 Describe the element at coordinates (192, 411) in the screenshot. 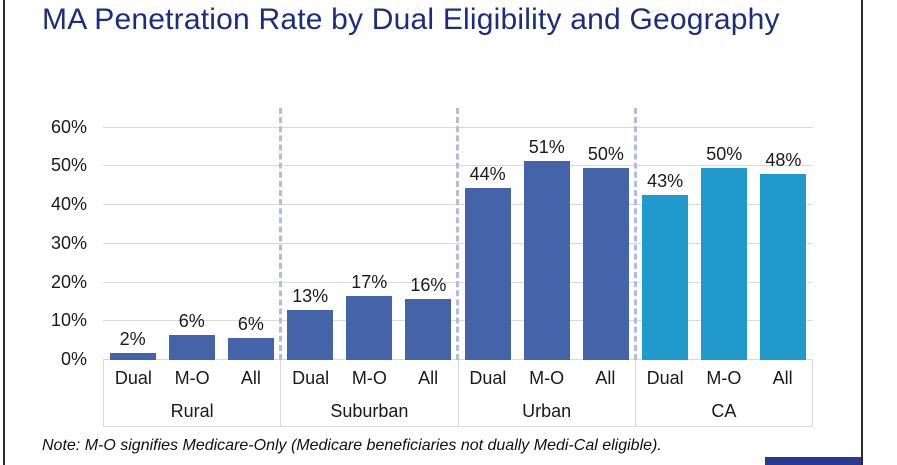

I see `x-axis-group-name: Rural` at that location.